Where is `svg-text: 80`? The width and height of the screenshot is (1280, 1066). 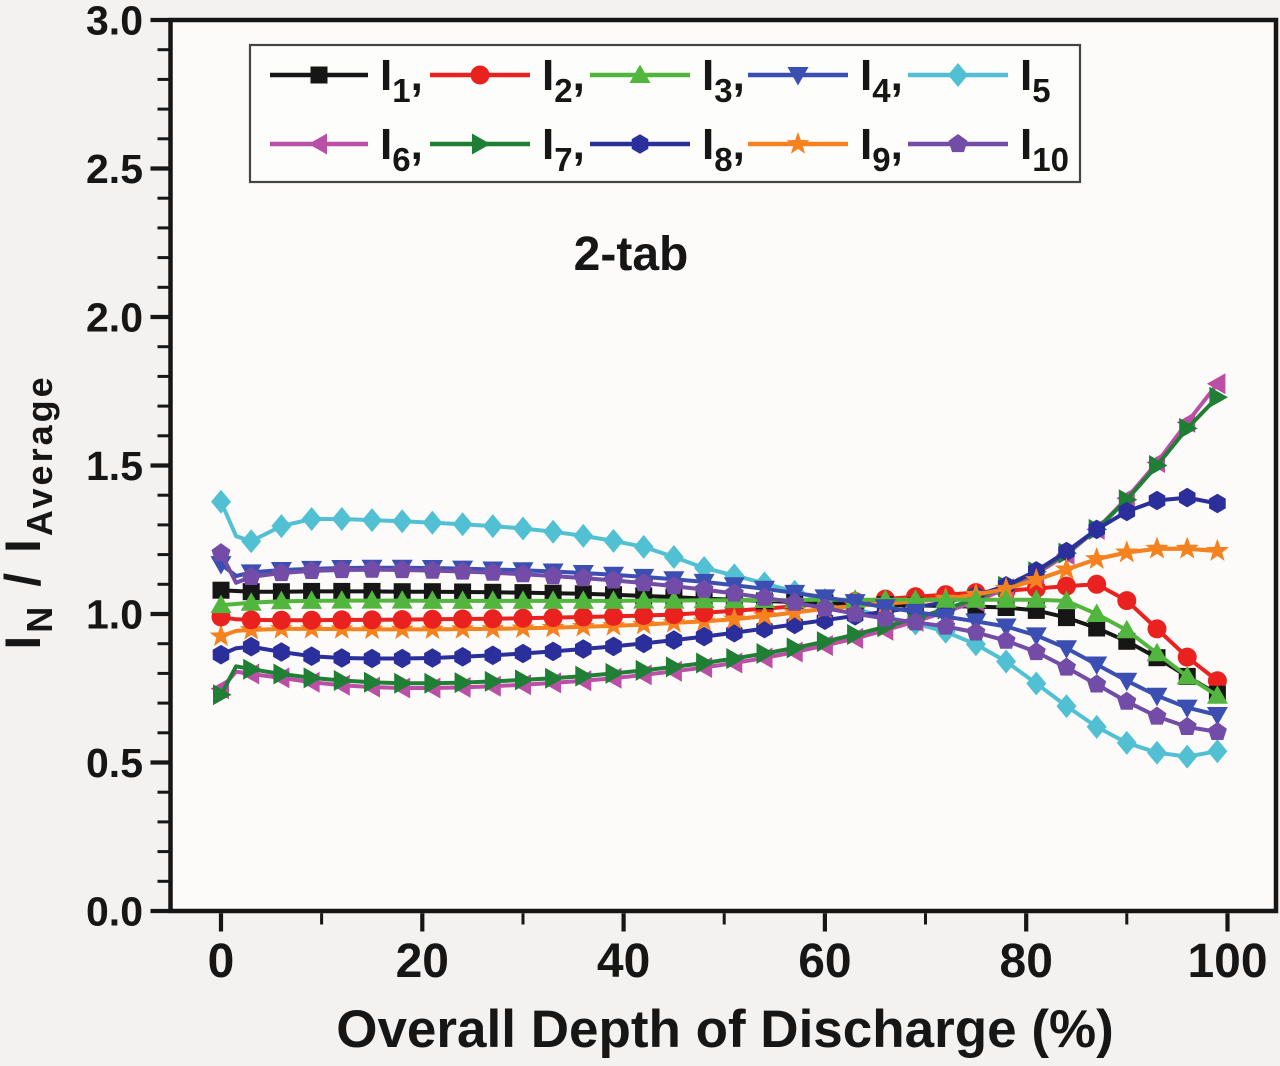
svg-text: 80 is located at coordinates (1026, 961).